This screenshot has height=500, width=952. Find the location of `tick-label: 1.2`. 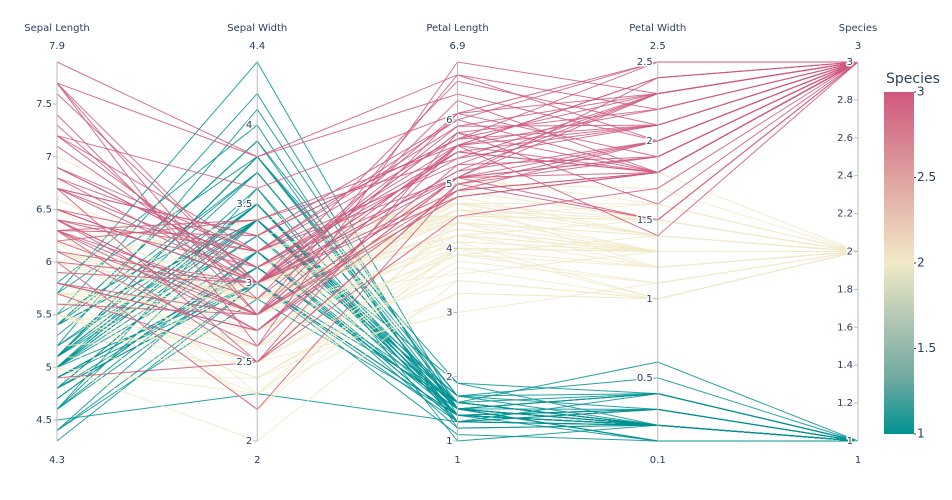

tick-label: 1.2 is located at coordinates (845, 403).